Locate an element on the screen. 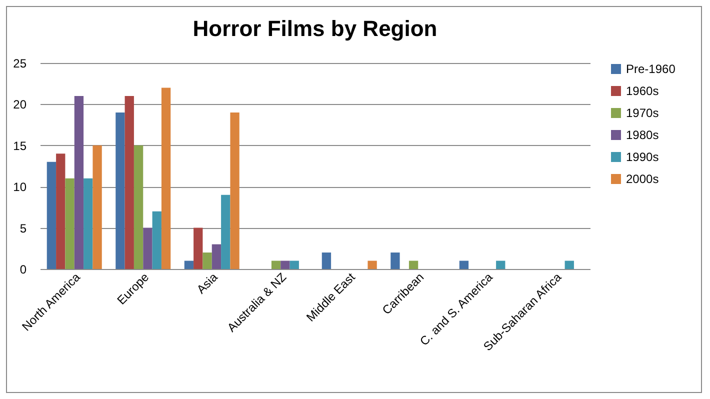 The width and height of the screenshot is (710, 399). y-tick-label: 20 is located at coordinates (20, 105).